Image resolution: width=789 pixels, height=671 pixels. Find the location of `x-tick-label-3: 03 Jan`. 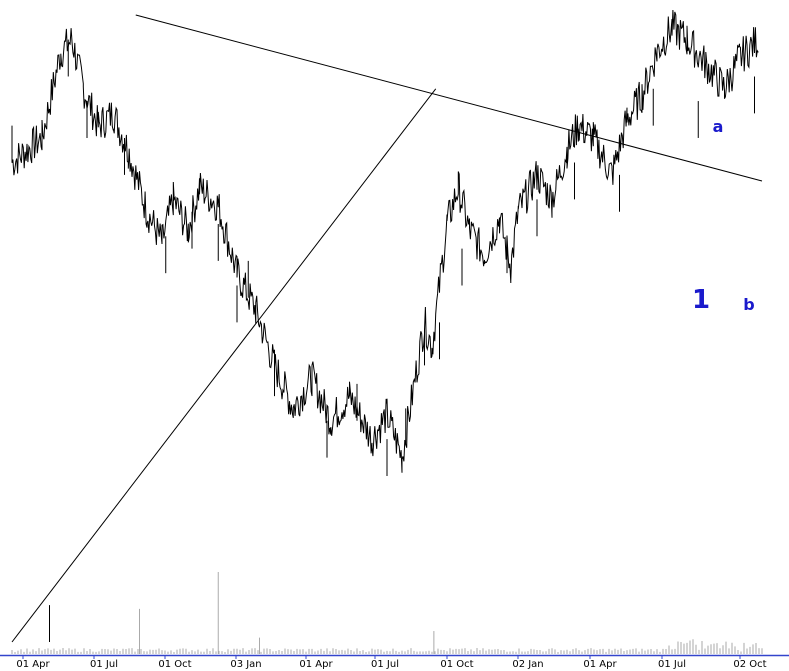

x-tick-label-3: 03 Jan is located at coordinates (245, 664).